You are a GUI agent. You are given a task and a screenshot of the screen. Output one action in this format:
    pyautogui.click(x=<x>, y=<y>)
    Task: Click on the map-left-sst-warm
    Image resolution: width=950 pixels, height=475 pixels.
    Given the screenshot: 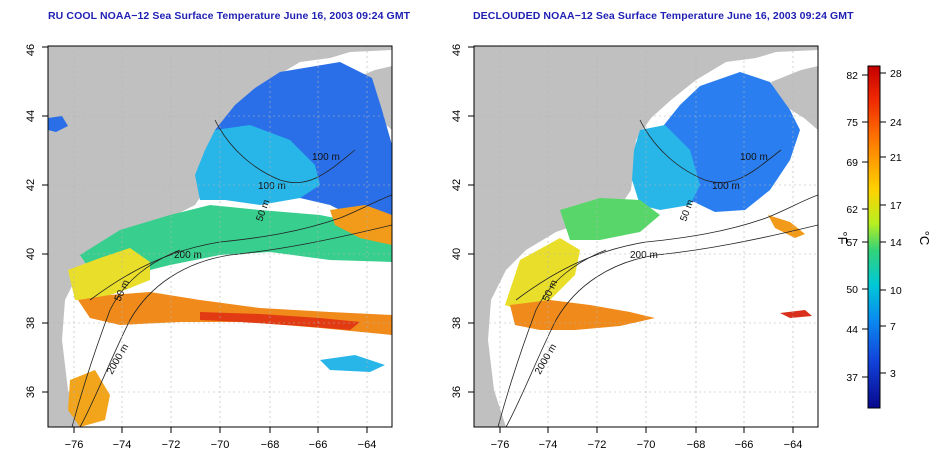 What is the action you would take?
    pyautogui.click(x=109, y=274)
    